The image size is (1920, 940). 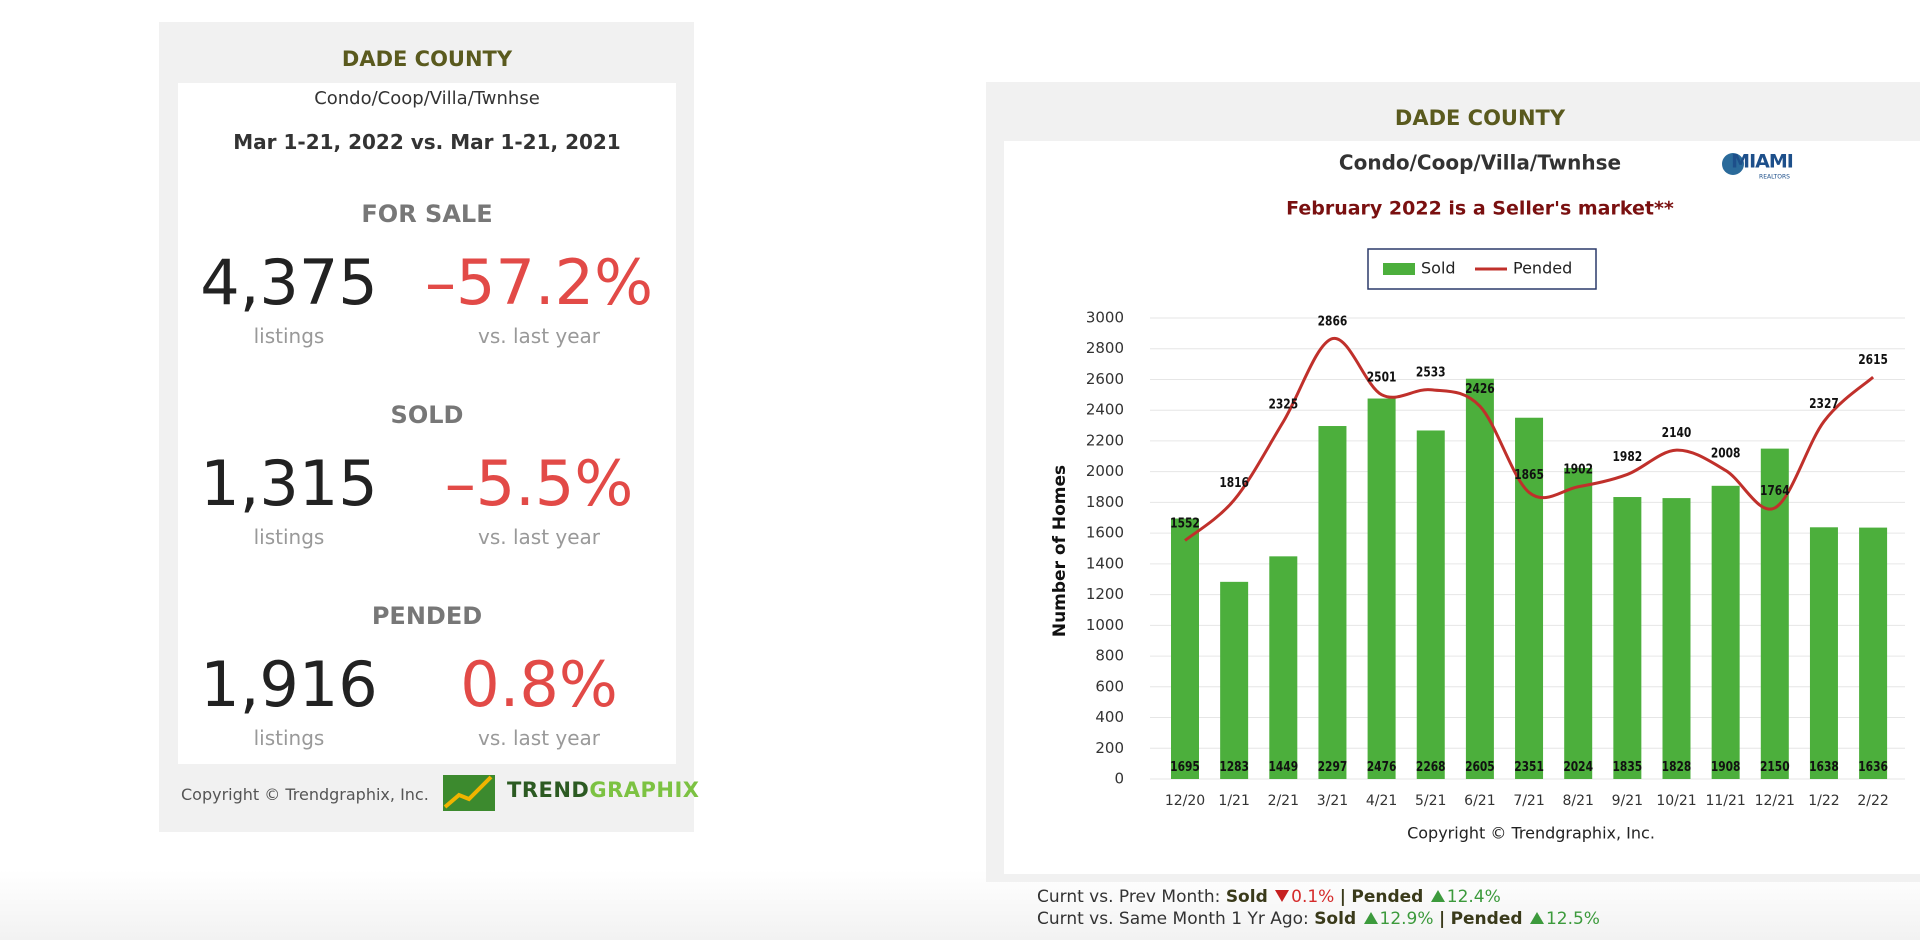 What do you see at coordinates (1399, 269) in the screenshot?
I see `legend-swatch` at bounding box center [1399, 269].